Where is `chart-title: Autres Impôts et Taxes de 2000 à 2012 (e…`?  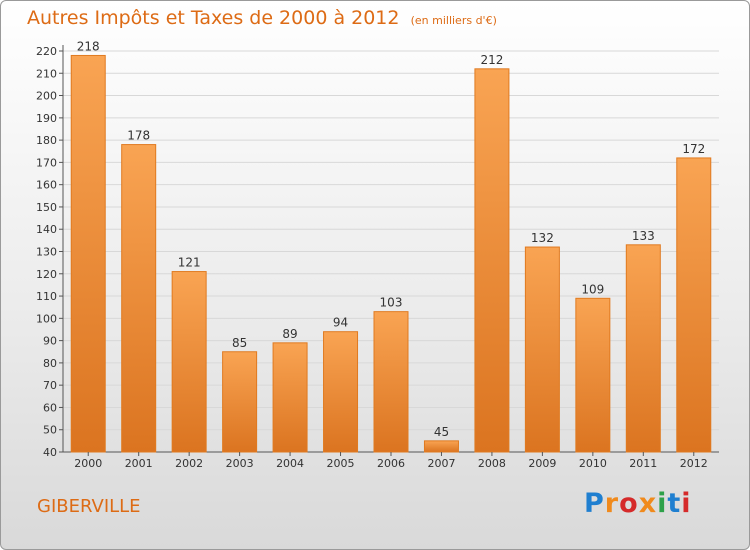
chart-title: Autres Impôts et Taxes de 2000 à 2012 (e… is located at coordinates (262, 18).